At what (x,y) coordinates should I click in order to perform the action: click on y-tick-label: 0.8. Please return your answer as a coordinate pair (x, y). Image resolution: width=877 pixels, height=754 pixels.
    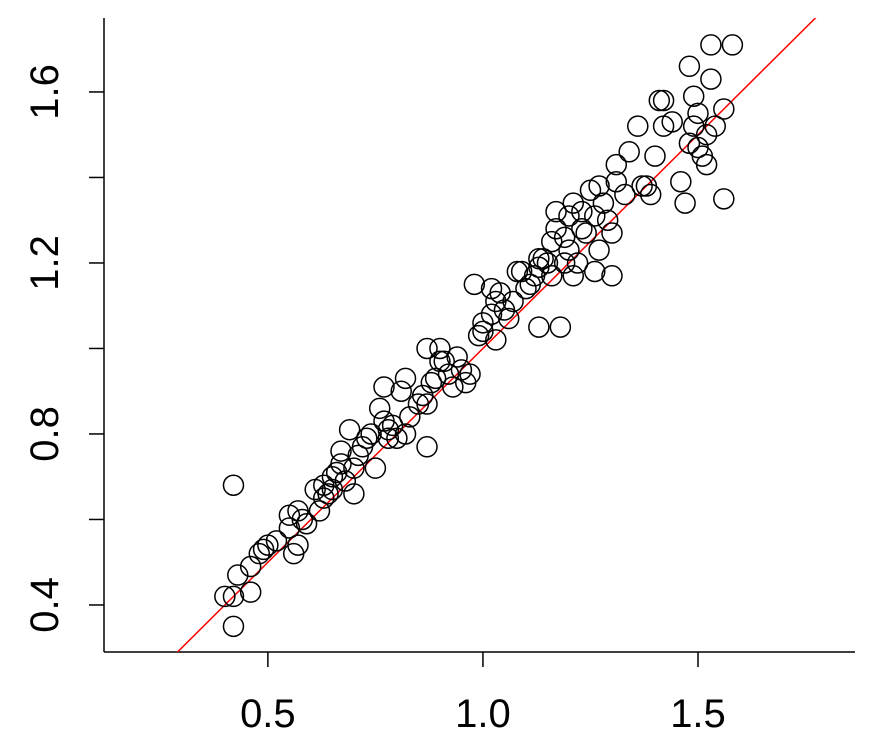
    Looking at the image, I should click on (45, 434).